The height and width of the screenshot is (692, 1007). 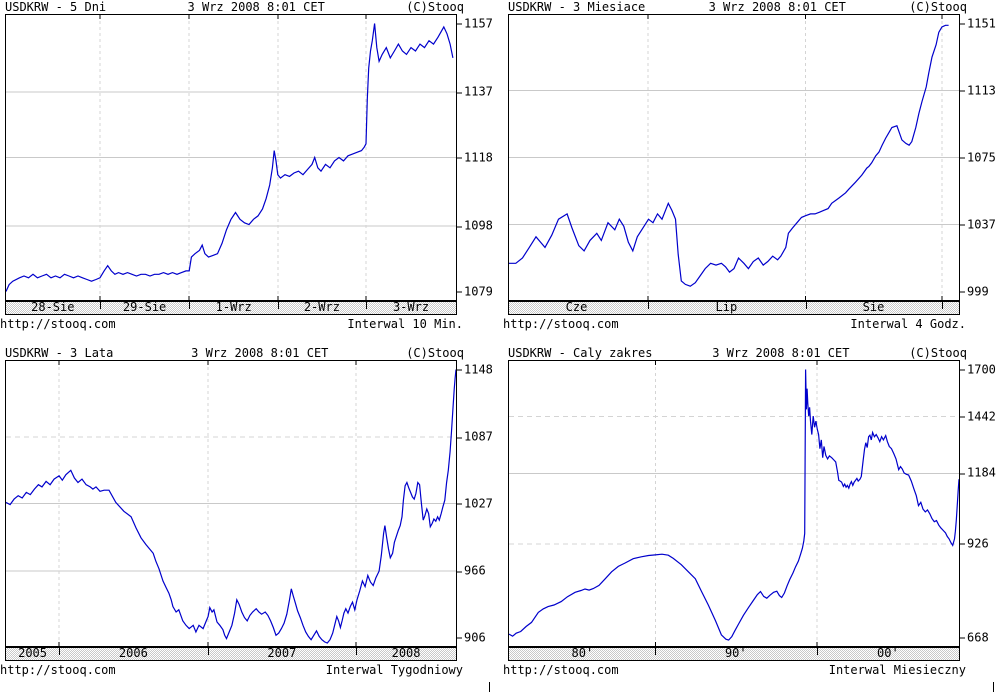 I want to click on y-axis-tick-label: 966, so click(x=471, y=571).